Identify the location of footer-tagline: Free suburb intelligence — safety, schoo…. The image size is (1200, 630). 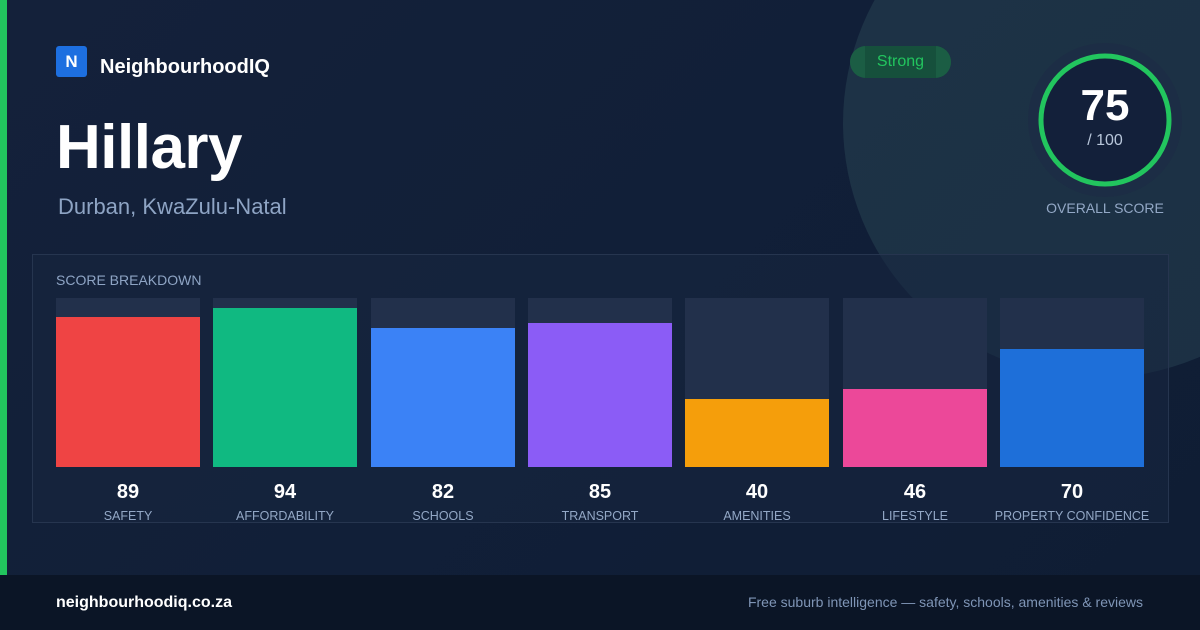
(945, 602).